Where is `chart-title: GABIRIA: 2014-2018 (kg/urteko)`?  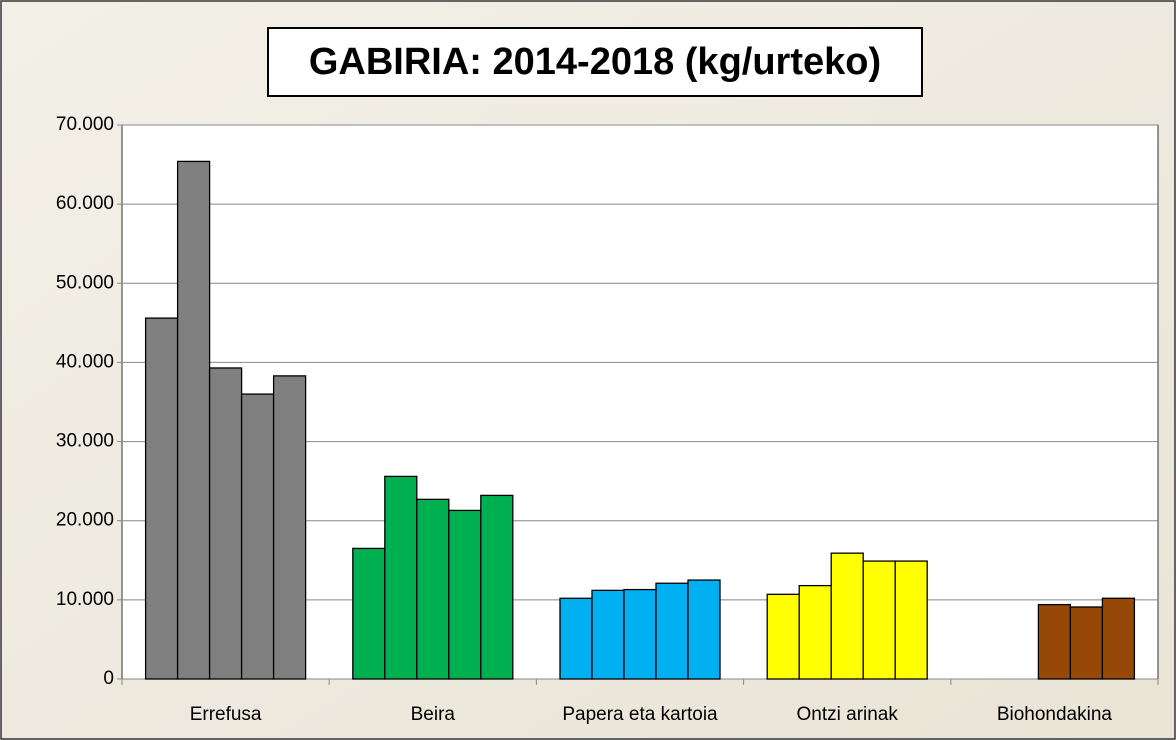
chart-title: GABIRIA: 2014-2018 (kg/urteko) is located at coordinates (595, 62).